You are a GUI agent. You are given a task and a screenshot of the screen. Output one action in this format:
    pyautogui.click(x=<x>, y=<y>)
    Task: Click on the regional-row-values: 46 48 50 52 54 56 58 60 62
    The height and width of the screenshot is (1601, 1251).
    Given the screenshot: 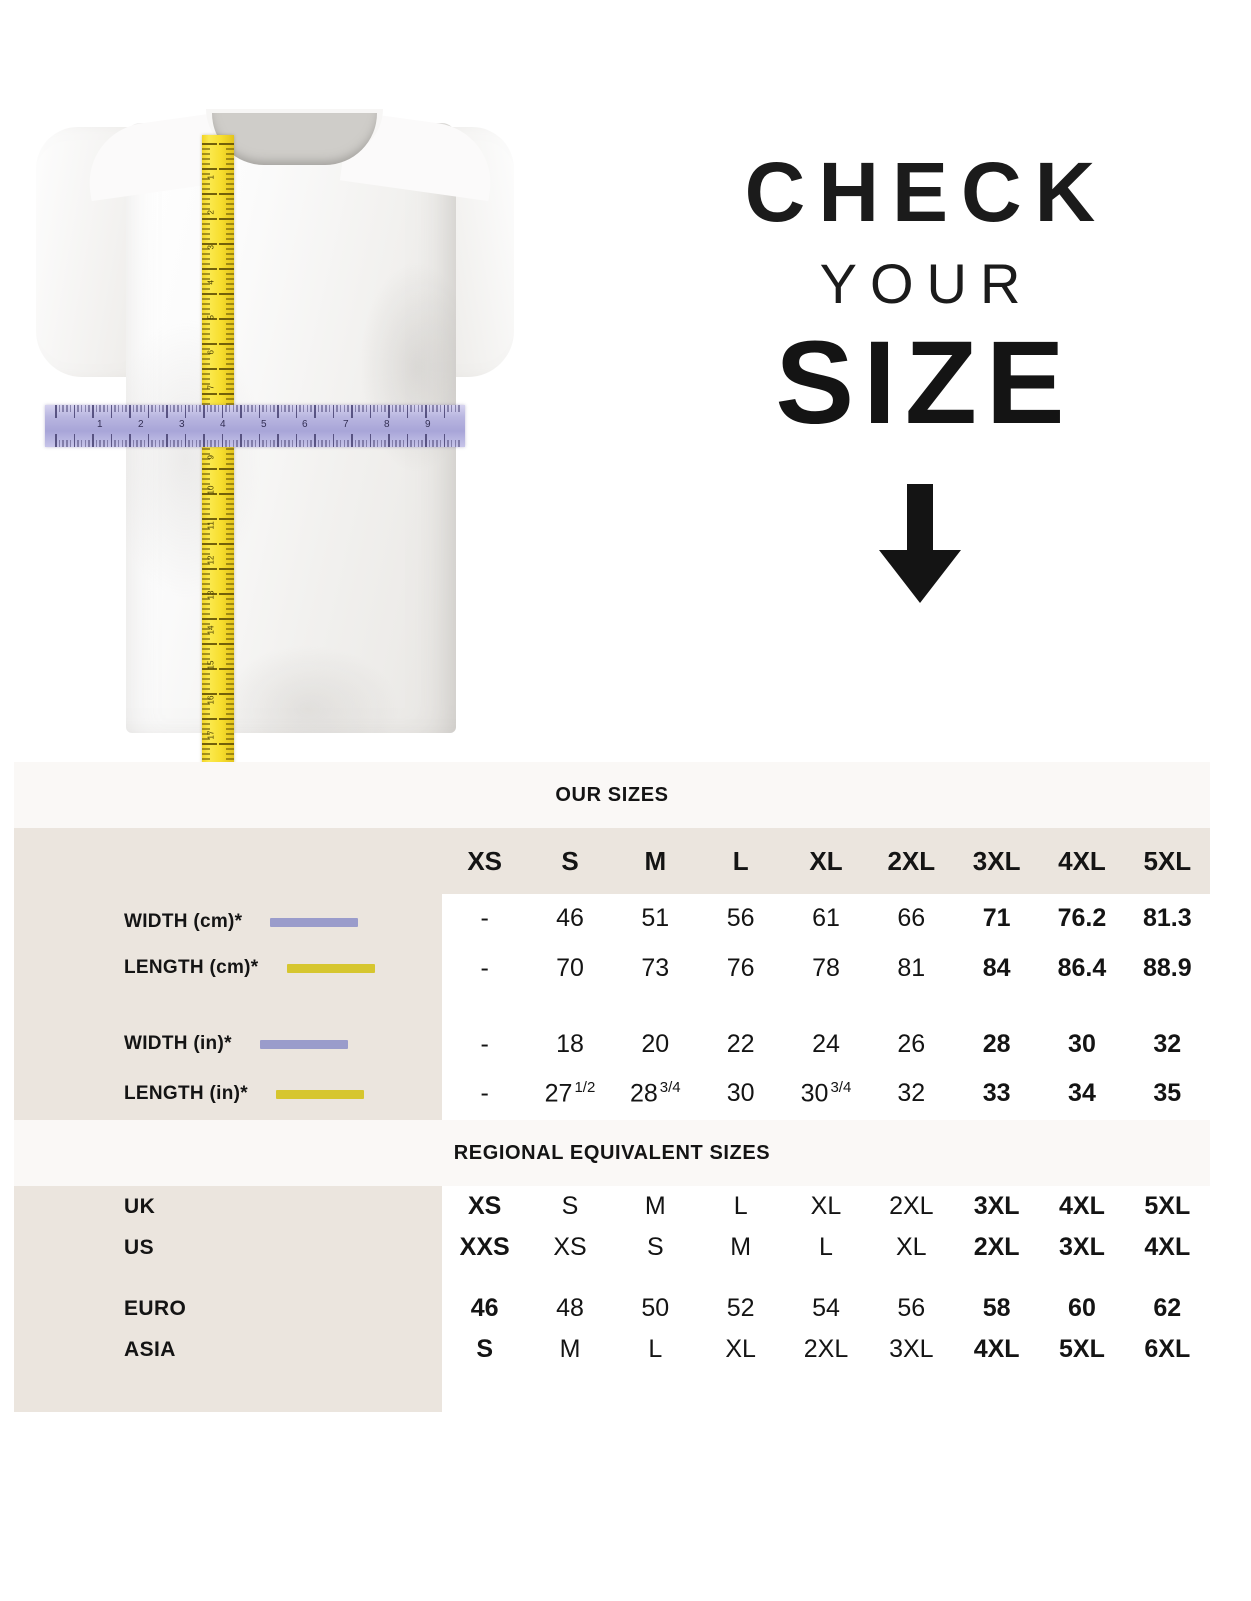 What is the action you would take?
    pyautogui.click(x=826, y=1308)
    